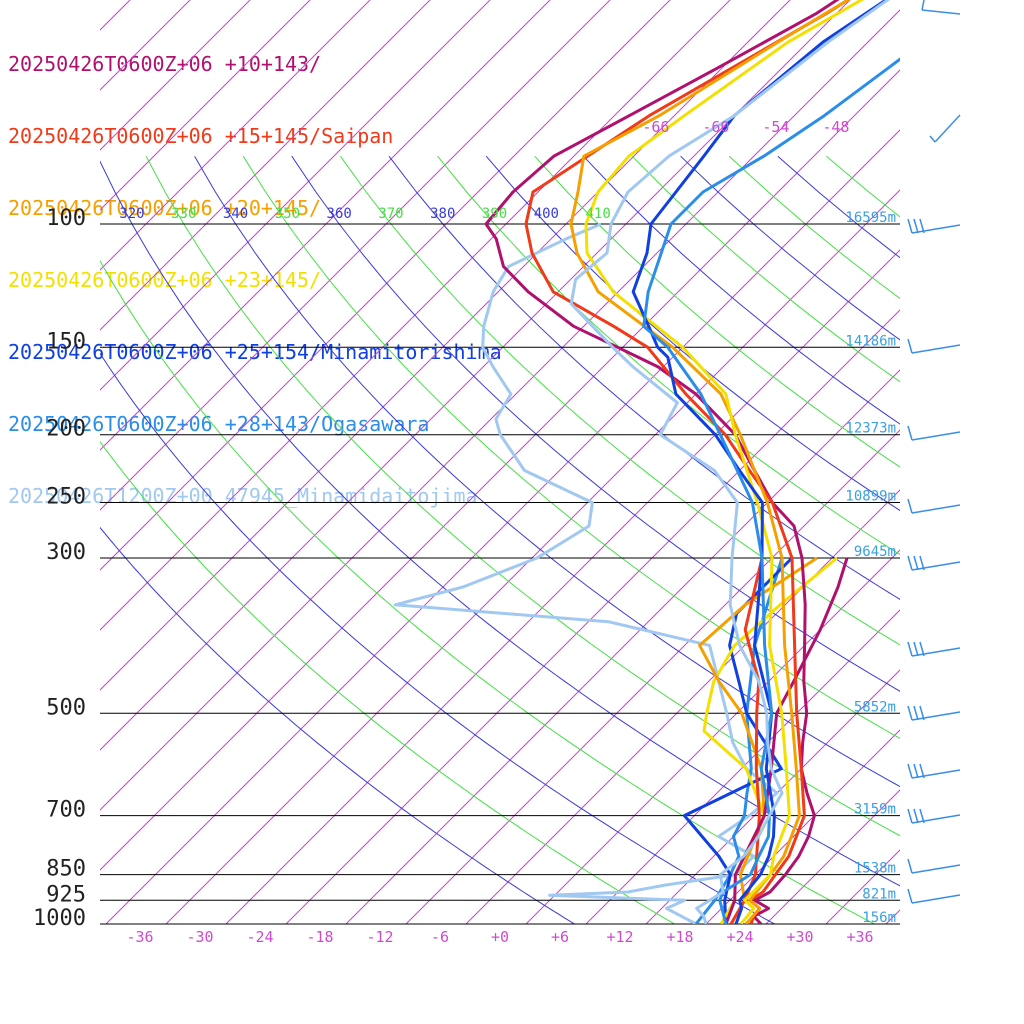 Image resolution: width=1024 pixels, height=1024 pixels. I want to click on temp-tick-label: +36, so click(859, 937).